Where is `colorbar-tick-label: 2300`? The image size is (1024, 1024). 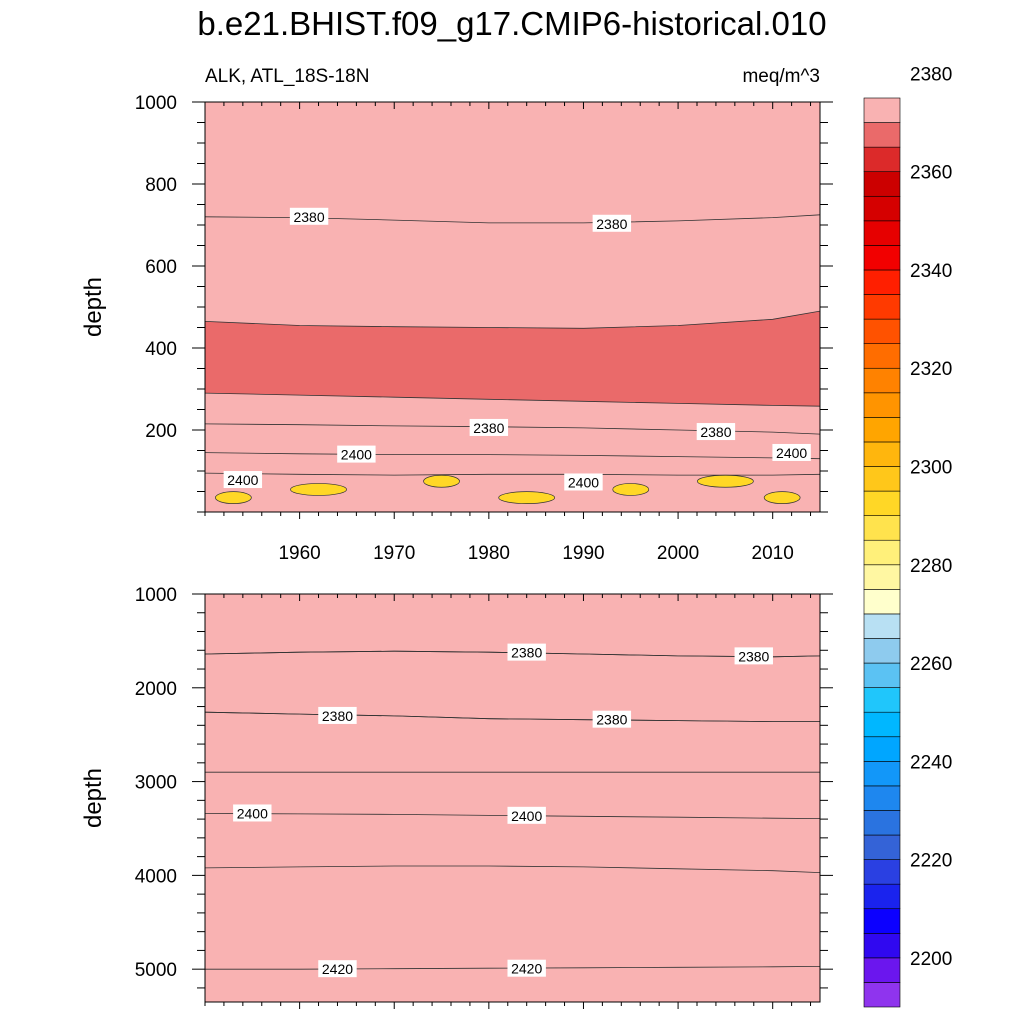 colorbar-tick-label: 2300 is located at coordinates (931, 468).